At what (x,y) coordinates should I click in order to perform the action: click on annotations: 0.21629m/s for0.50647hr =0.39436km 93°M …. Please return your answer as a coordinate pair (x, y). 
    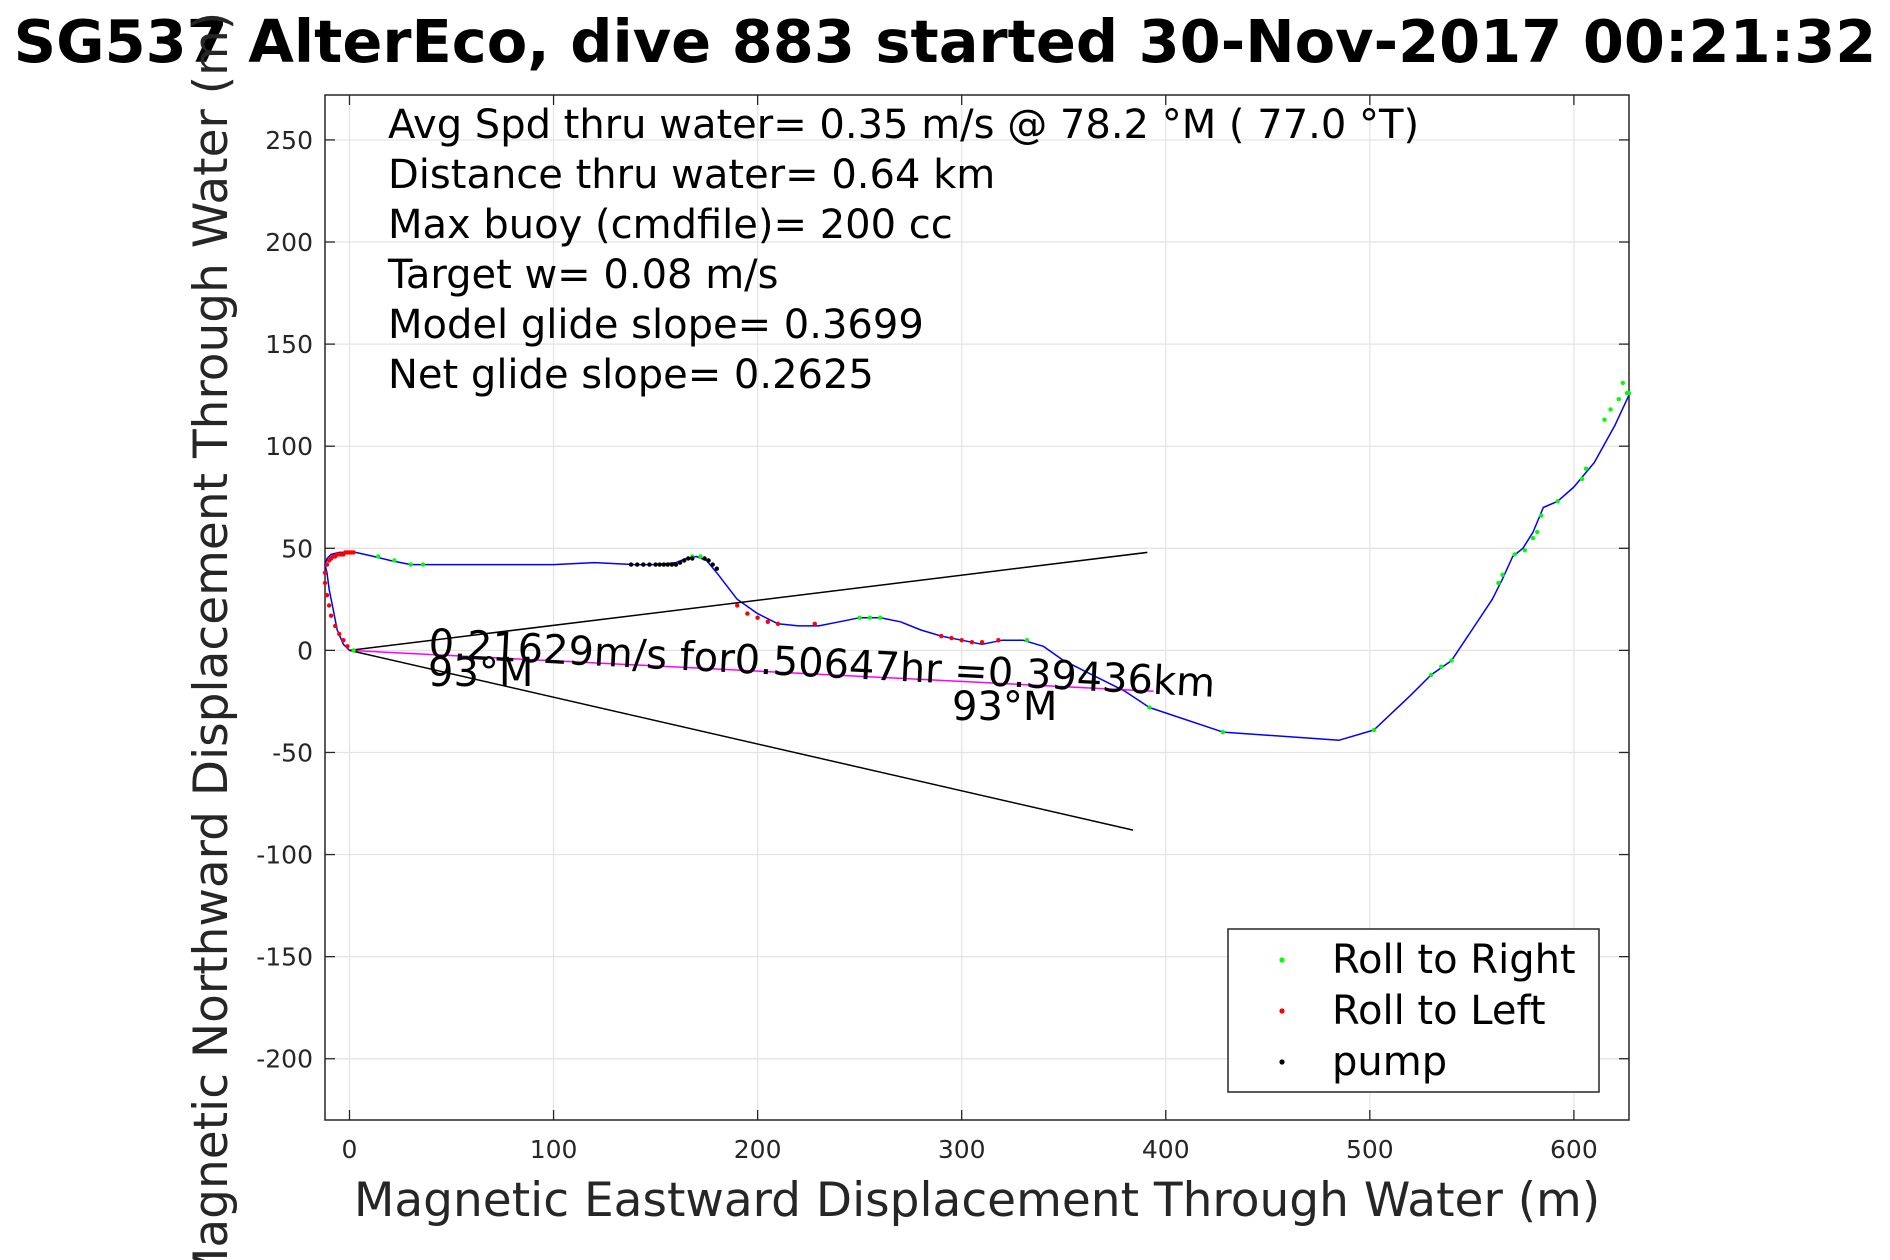
    Looking at the image, I should click on (821, 675).